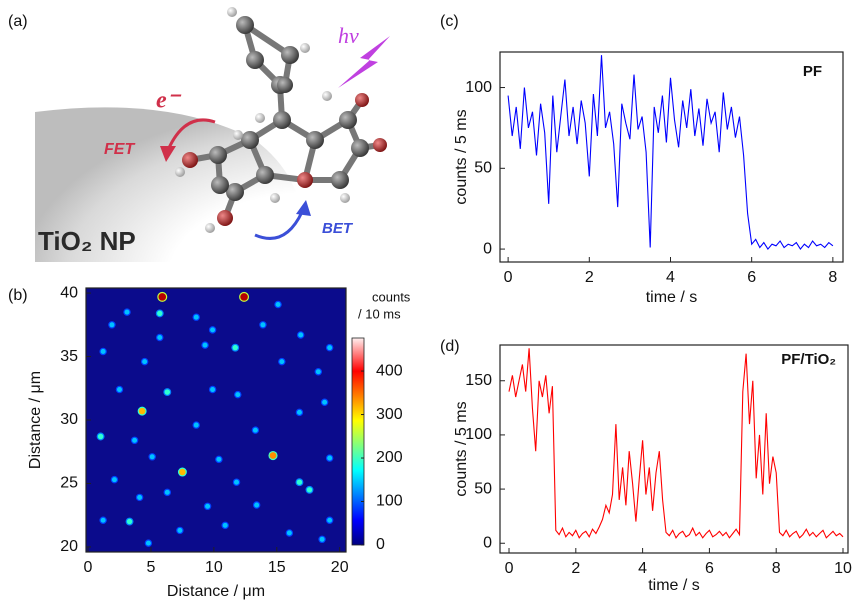  Describe the element at coordinates (379, 313) in the screenshot. I see `colorbar-label: / 10 ms` at that location.